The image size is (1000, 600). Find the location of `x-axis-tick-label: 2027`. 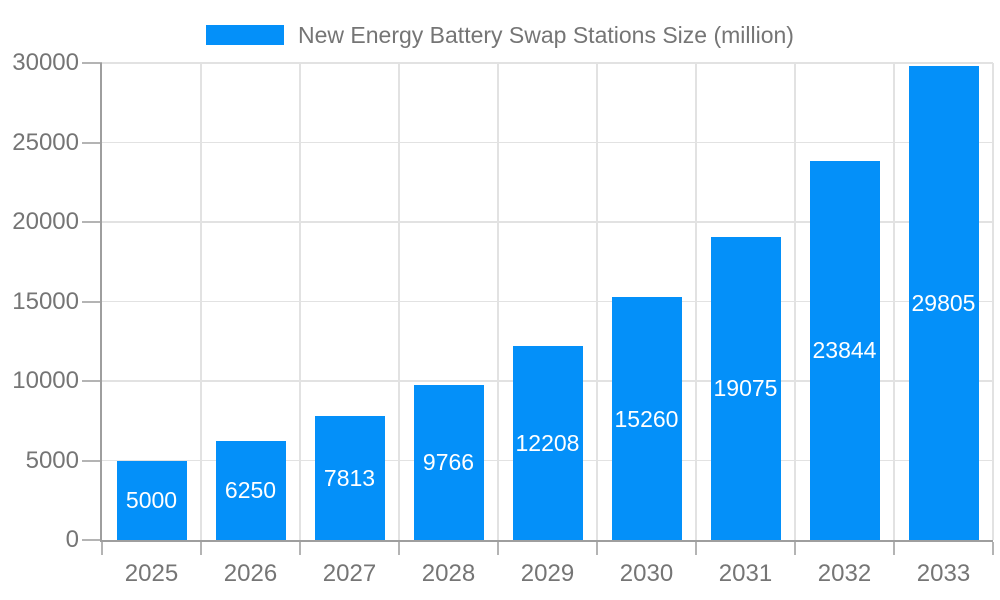

x-axis-tick-label: 2027 is located at coordinates (349, 573).